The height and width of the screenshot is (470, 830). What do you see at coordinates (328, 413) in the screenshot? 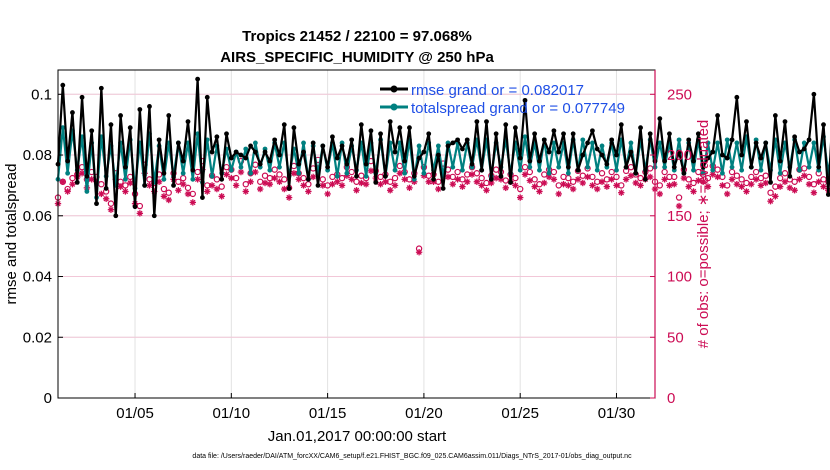
I see `x-tick-label: 01/15` at bounding box center [328, 413].